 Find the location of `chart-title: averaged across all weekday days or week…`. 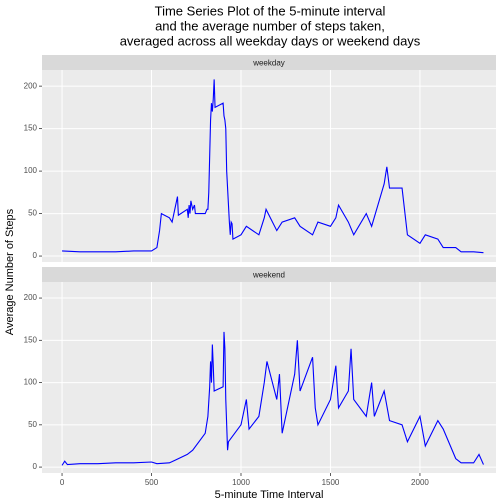

chart-title: averaged across all weekday days or week… is located at coordinates (270, 40).